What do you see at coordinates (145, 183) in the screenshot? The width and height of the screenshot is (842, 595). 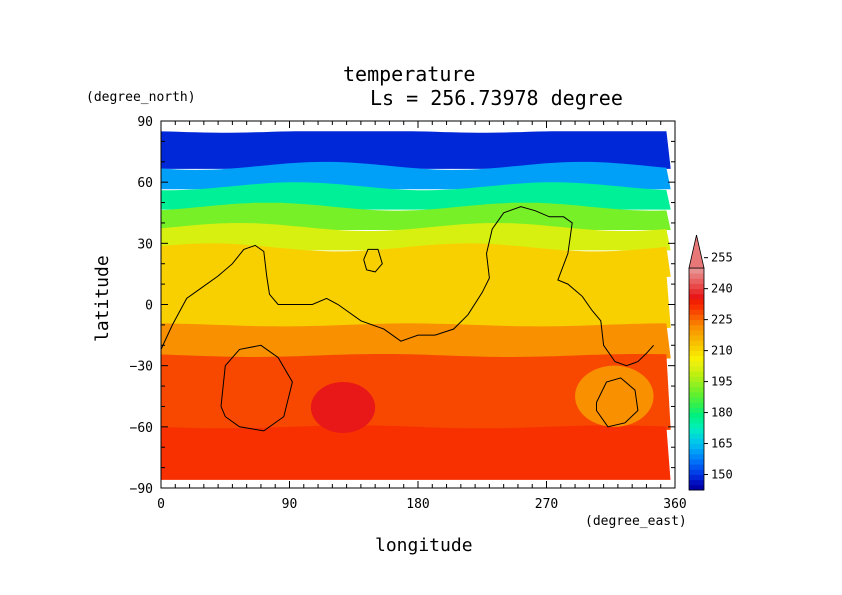 I see `y-tick-label: 60` at bounding box center [145, 183].